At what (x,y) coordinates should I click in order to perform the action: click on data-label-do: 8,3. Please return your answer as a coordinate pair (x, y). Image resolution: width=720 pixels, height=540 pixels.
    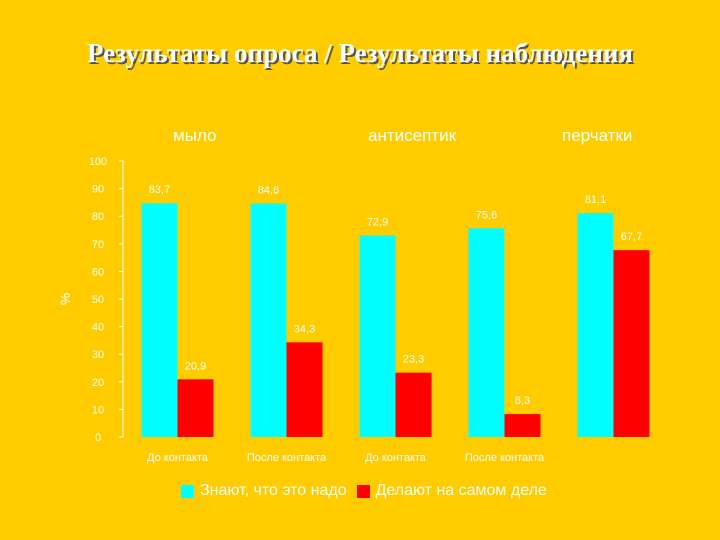
    Looking at the image, I should click on (522, 401).